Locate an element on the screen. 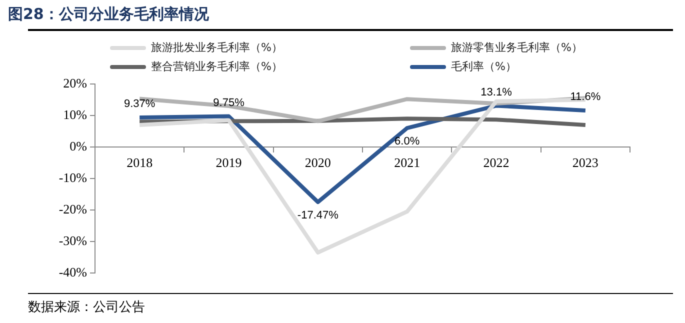  chart-title: 图28：公司分业务毛利率情况 is located at coordinates (108, 14).